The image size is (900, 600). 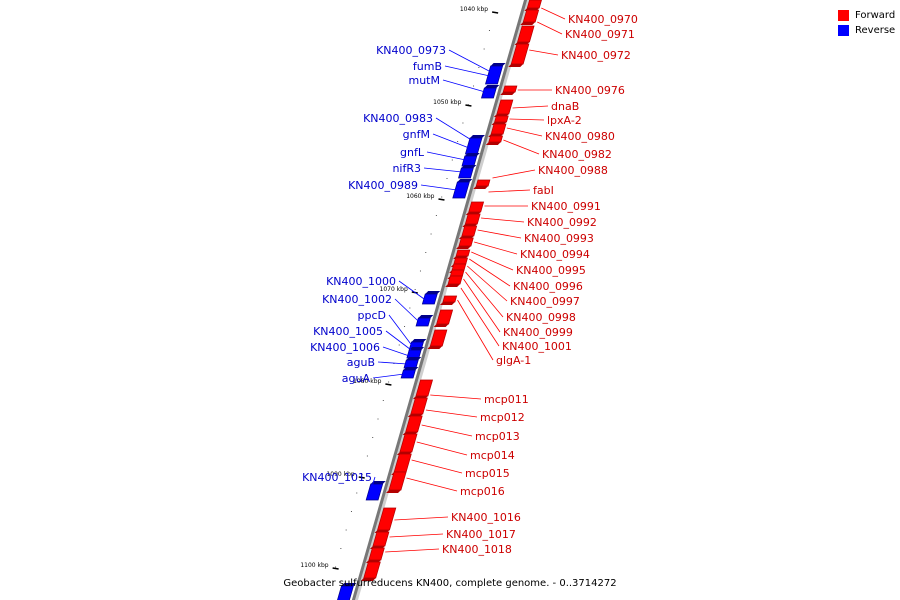 What do you see at coordinates (565, 106) in the screenshot?
I see `forward-gene-label: dnaB` at bounding box center [565, 106].